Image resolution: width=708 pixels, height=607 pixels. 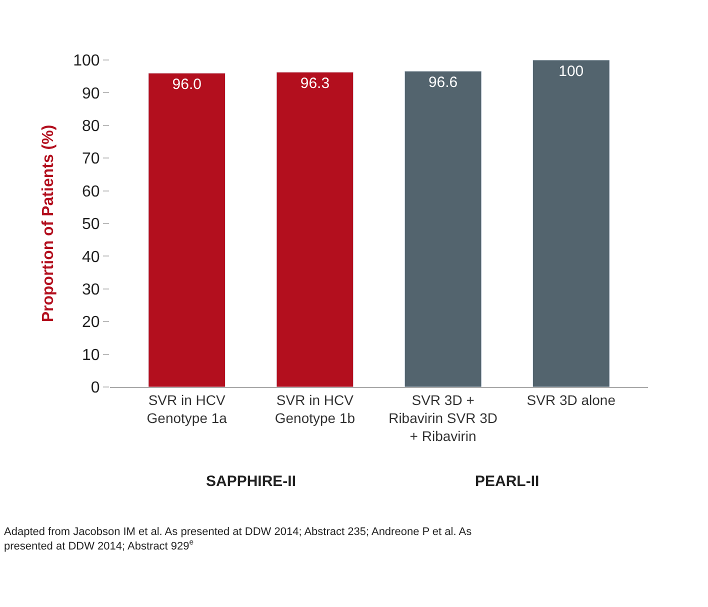 I want to click on y-tick-label: 0, so click(x=95, y=388).